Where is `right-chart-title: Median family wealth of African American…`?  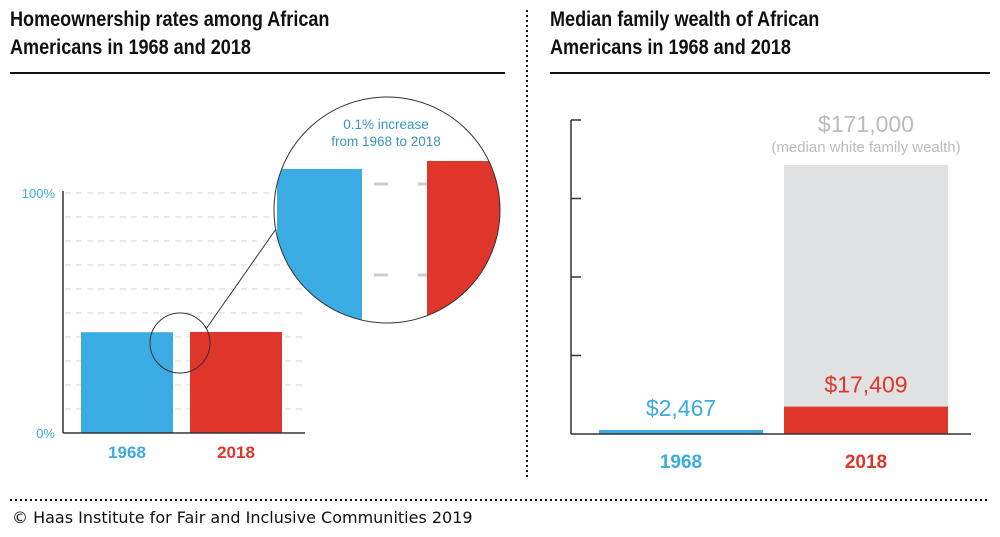 right-chart-title: Median family wealth of African American… is located at coordinates (684, 34).